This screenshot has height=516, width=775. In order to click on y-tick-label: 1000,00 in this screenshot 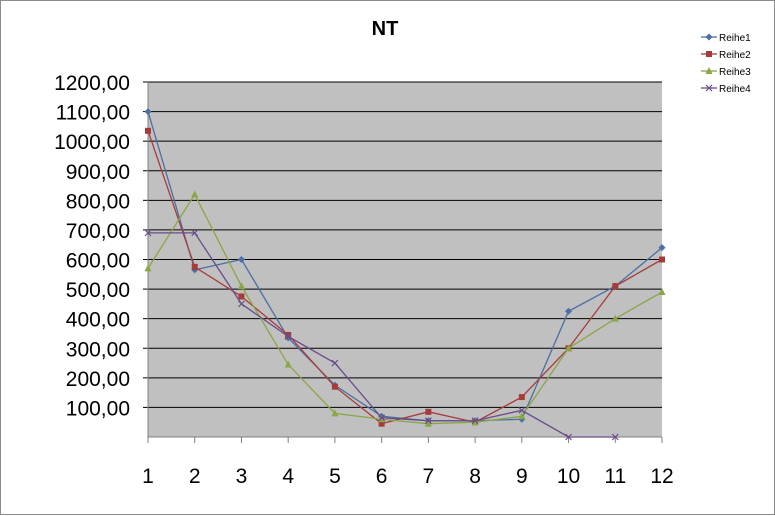, I will do `click(92, 142)`.